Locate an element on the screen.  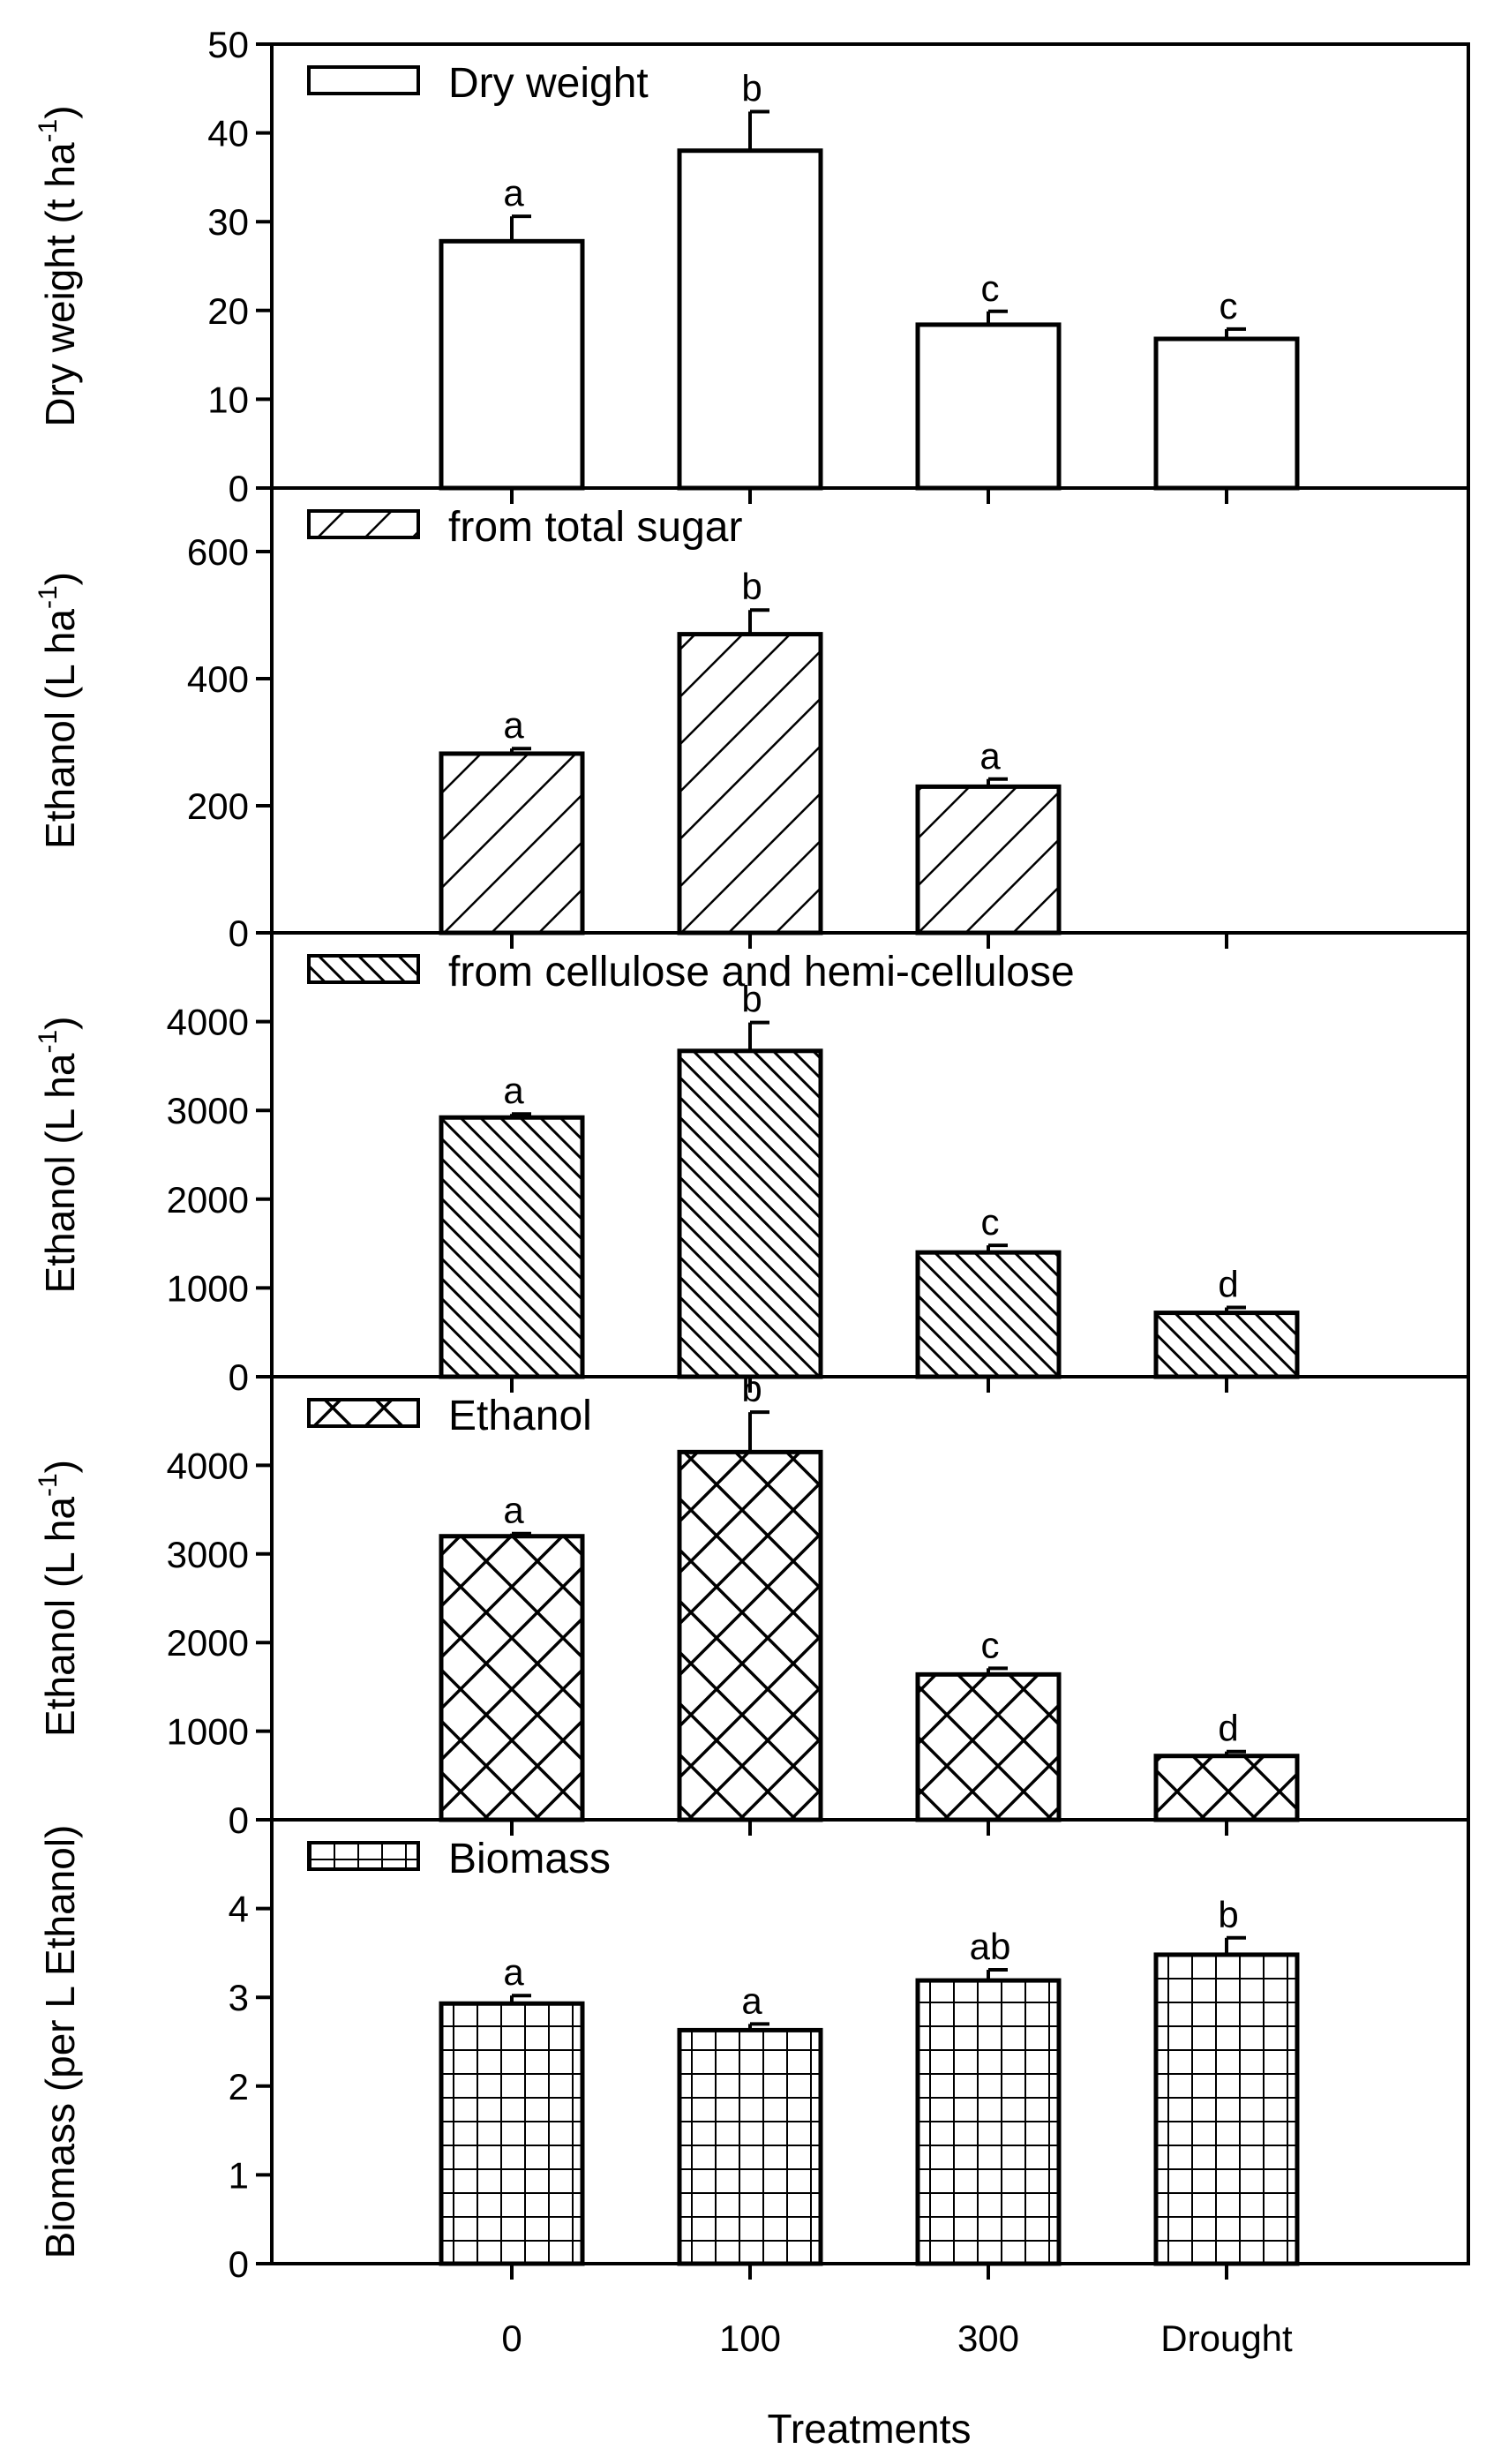
y-axis-title-text: Dry weight (t ha is located at coordinates (60, 284).